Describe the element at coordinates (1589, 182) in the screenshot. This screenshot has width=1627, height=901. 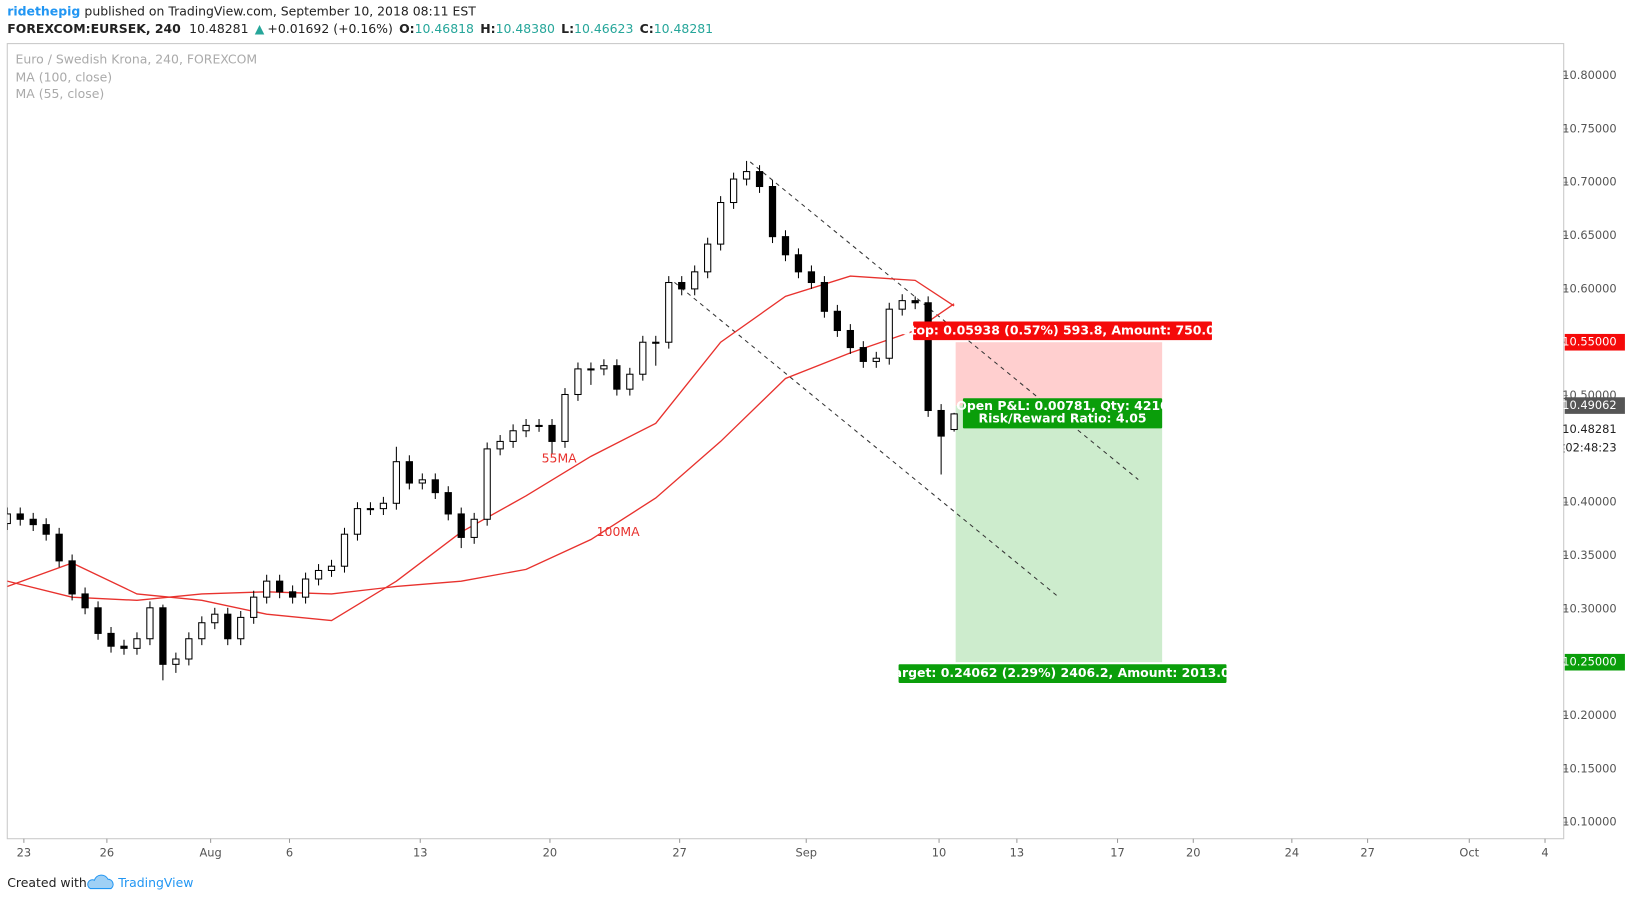
I see `y-tick-label: 10.70000` at that location.